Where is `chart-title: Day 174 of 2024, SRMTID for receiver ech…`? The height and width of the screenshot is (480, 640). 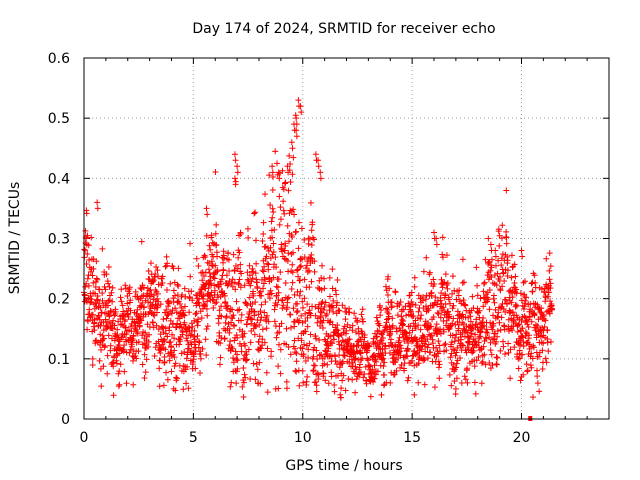 chart-title: Day 174 of 2024, SRMTID for receiver ech… is located at coordinates (343, 29).